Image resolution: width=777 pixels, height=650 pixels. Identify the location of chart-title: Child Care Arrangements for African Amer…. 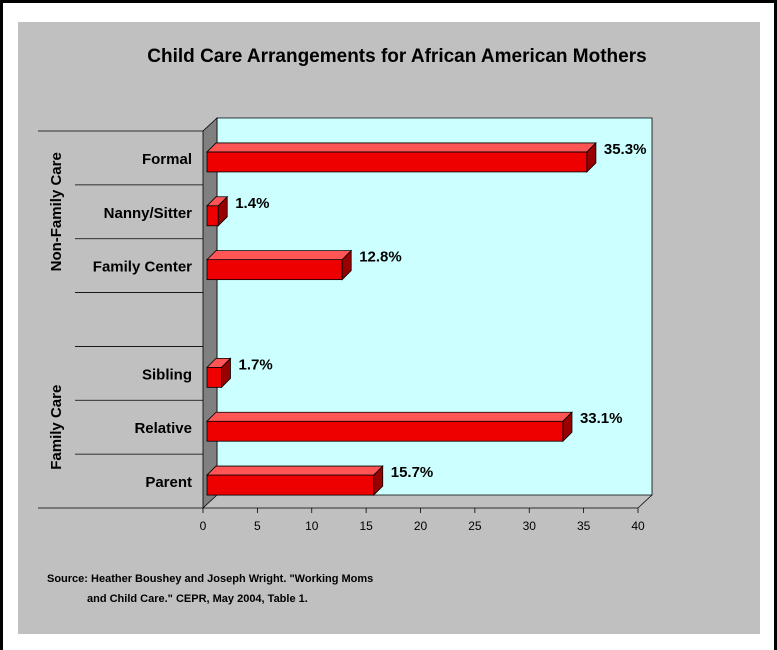
(396, 56).